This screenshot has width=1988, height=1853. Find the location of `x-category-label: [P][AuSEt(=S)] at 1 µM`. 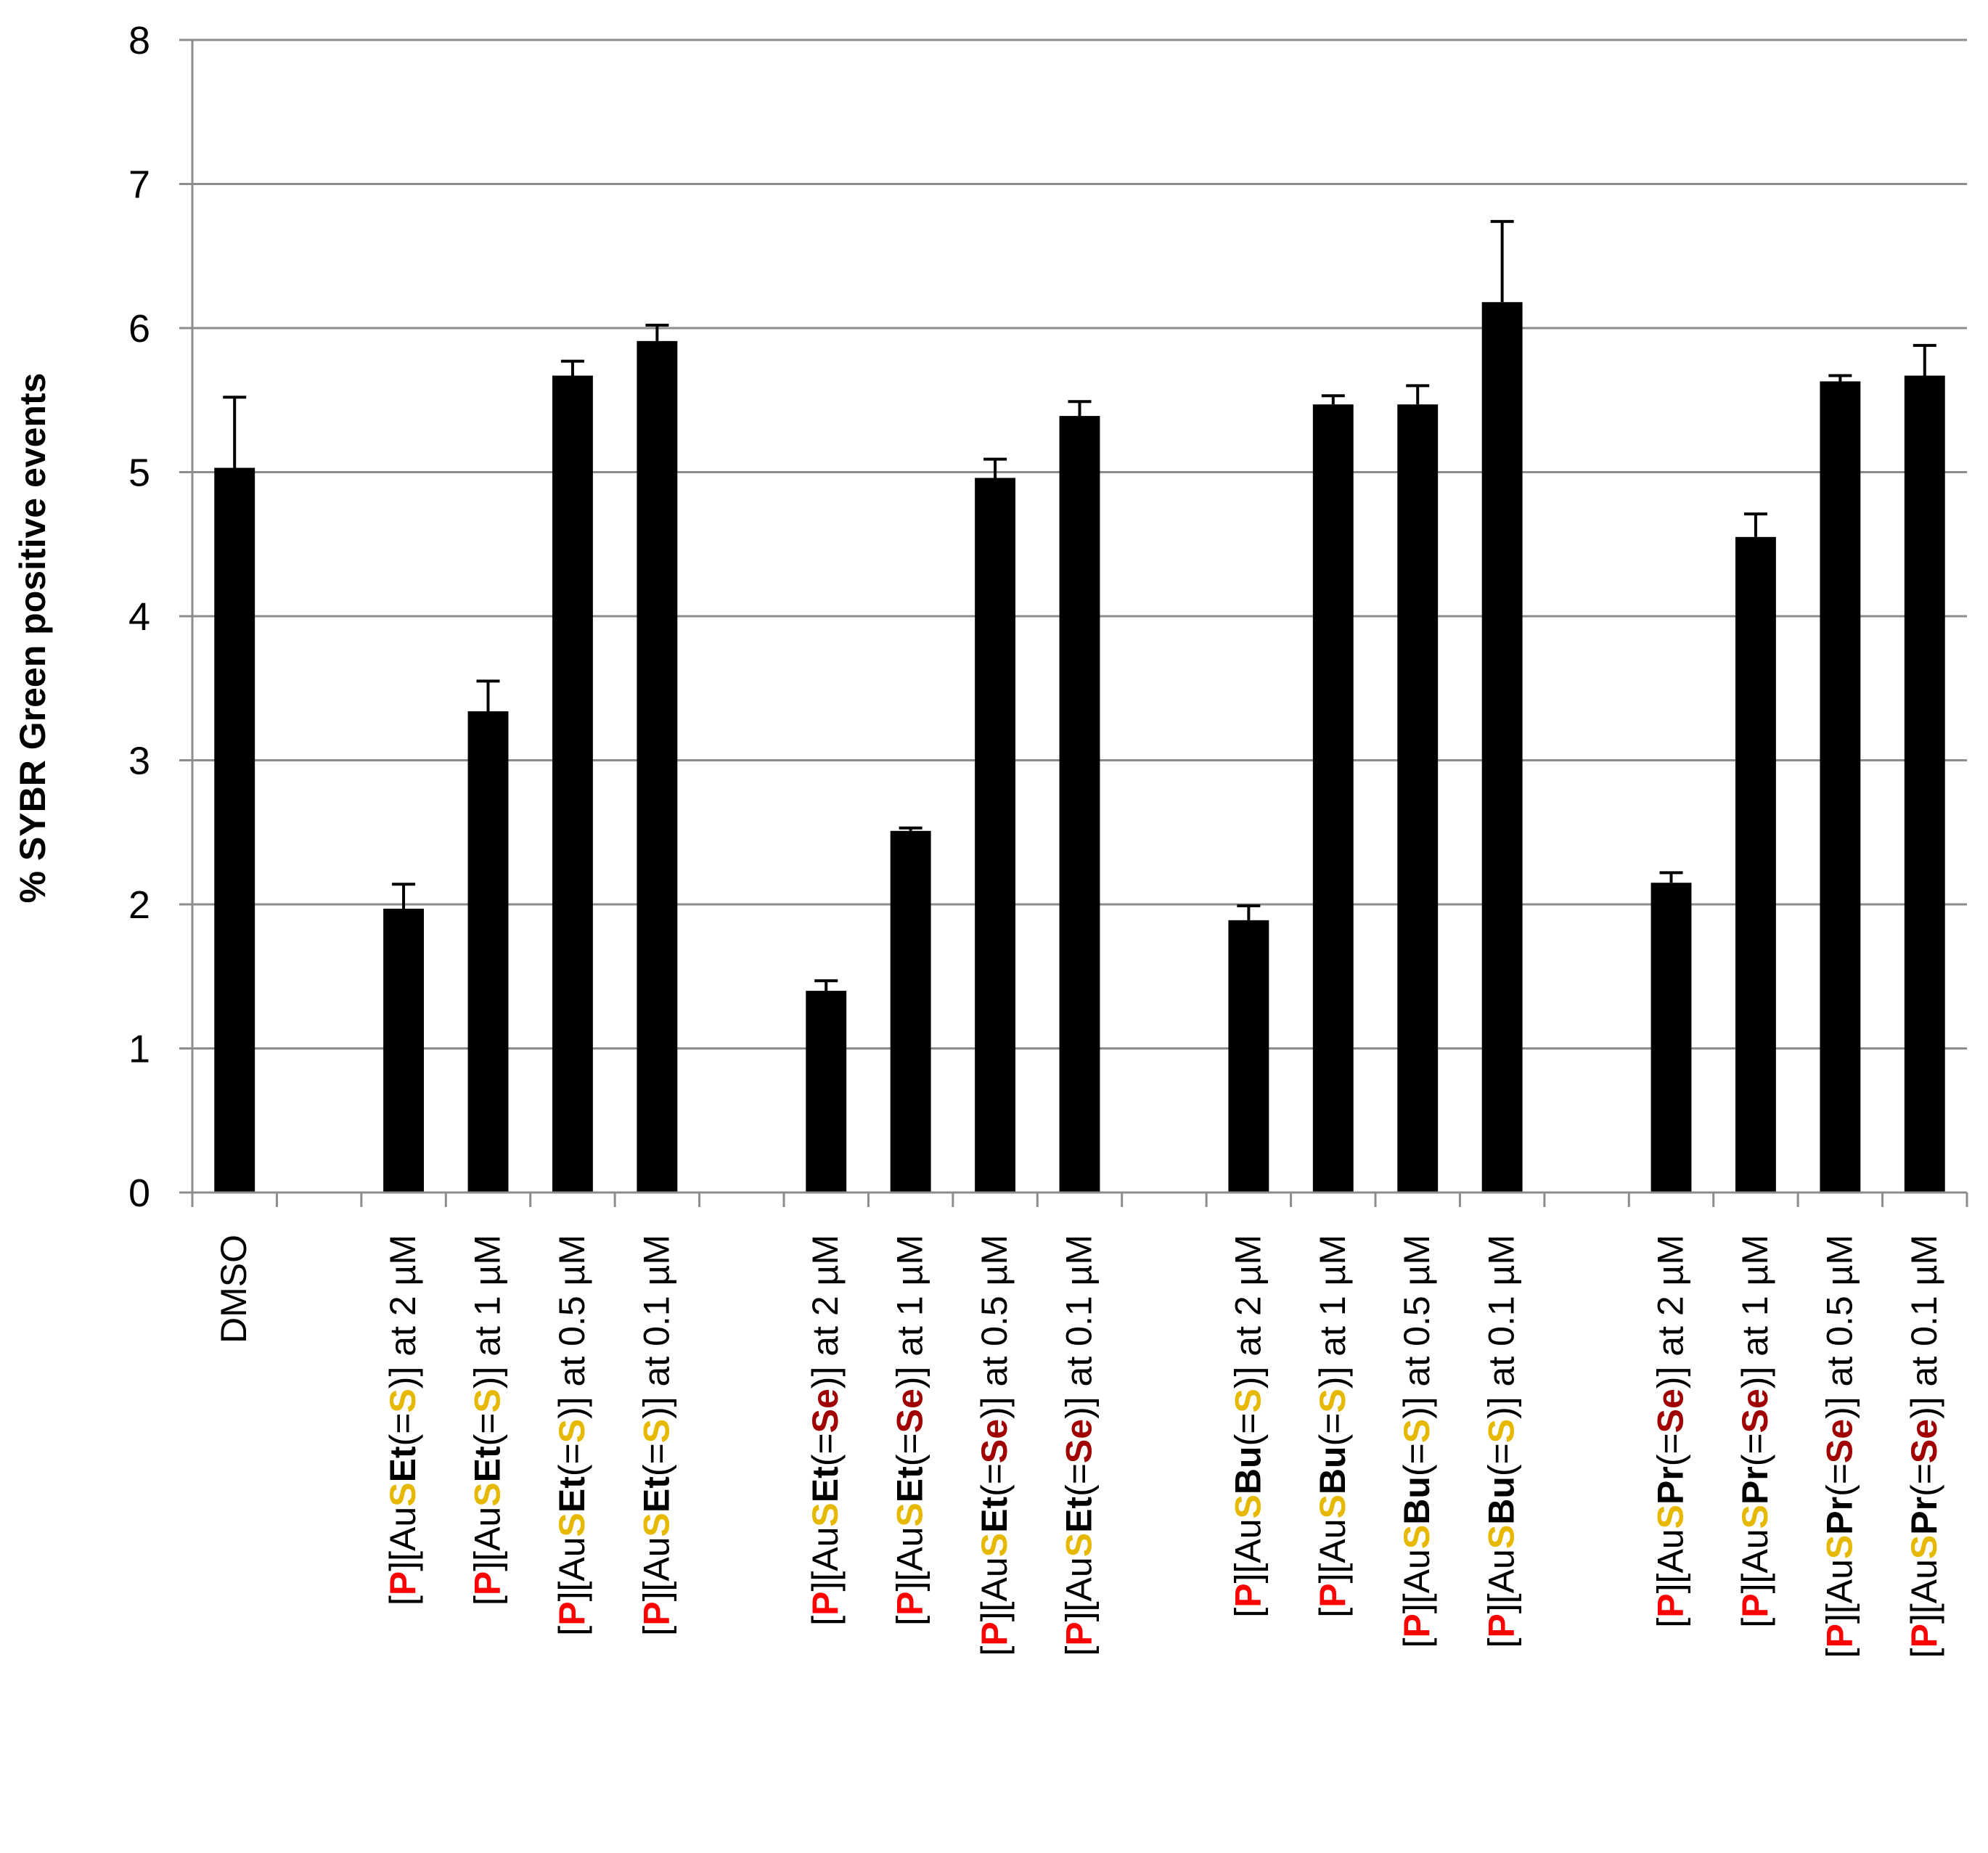

x-category-label: [P][AuSEt(=S)] at 1 µM is located at coordinates (487, 1420).